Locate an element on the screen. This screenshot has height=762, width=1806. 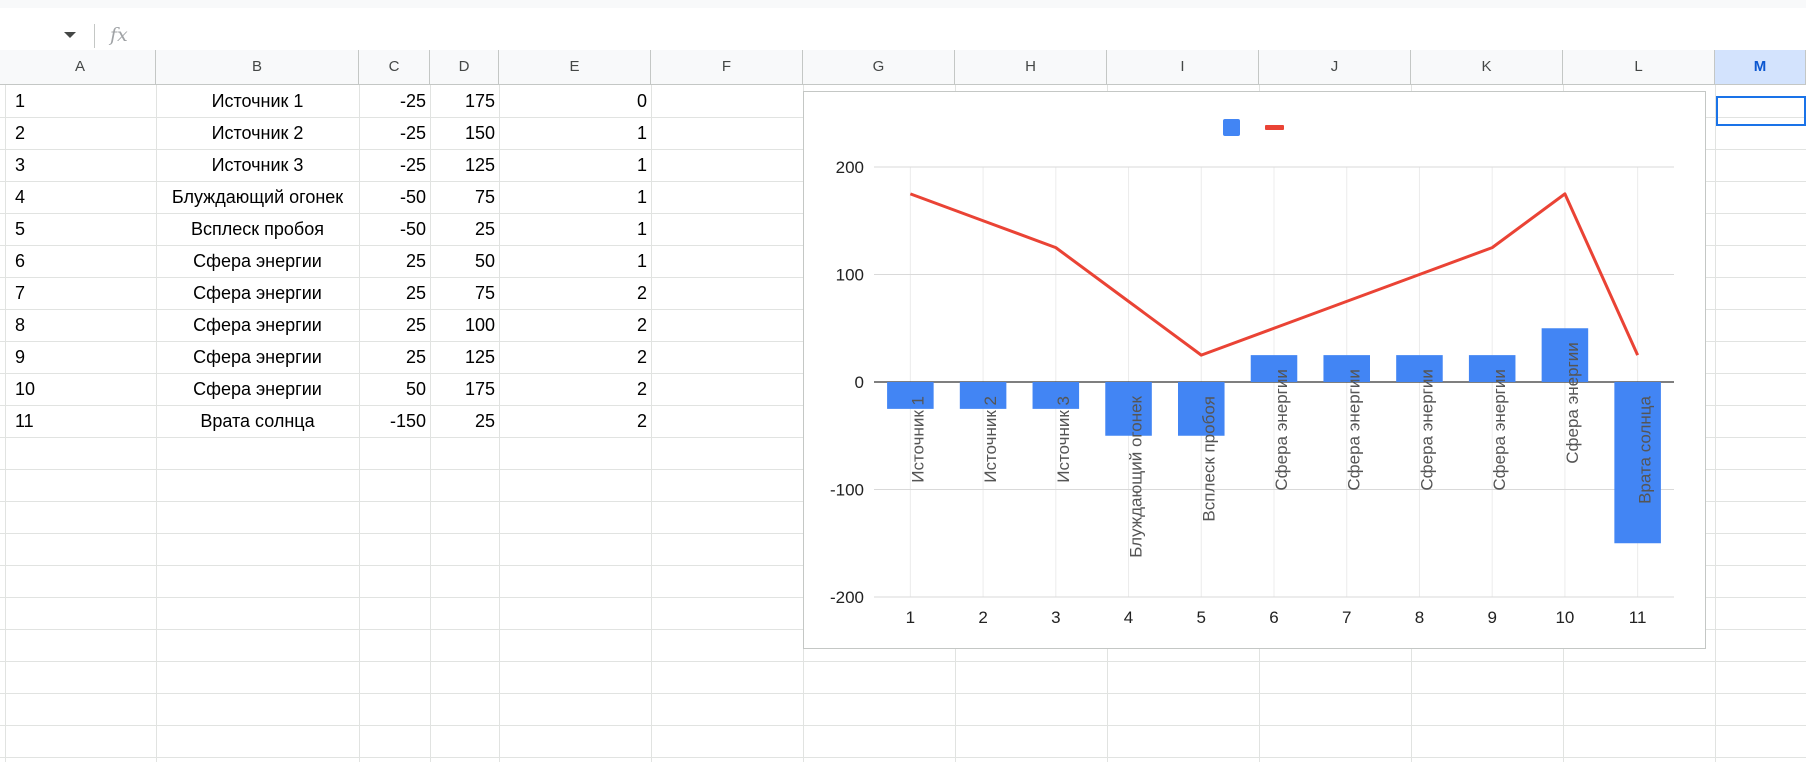
selected-cell is located at coordinates (1761, 111).